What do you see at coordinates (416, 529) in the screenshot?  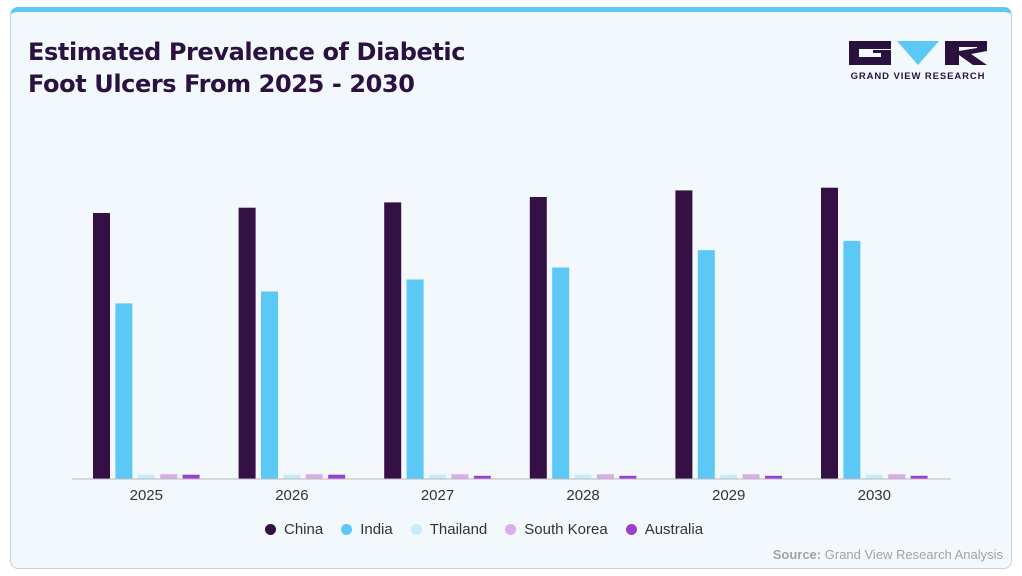 I see `legend-marker-thailand` at bounding box center [416, 529].